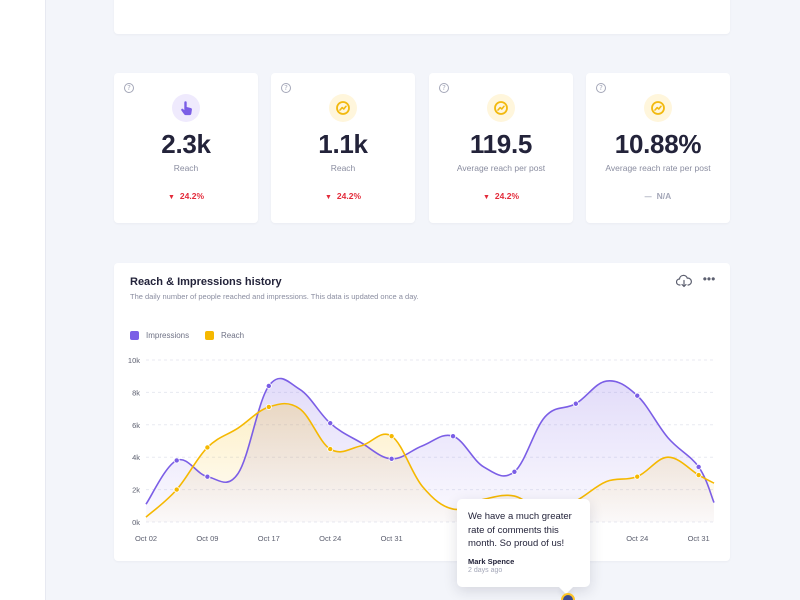 This screenshot has height=600, width=800. What do you see at coordinates (658, 168) in the screenshot?
I see `stat-label: Average reach rate per post` at bounding box center [658, 168].